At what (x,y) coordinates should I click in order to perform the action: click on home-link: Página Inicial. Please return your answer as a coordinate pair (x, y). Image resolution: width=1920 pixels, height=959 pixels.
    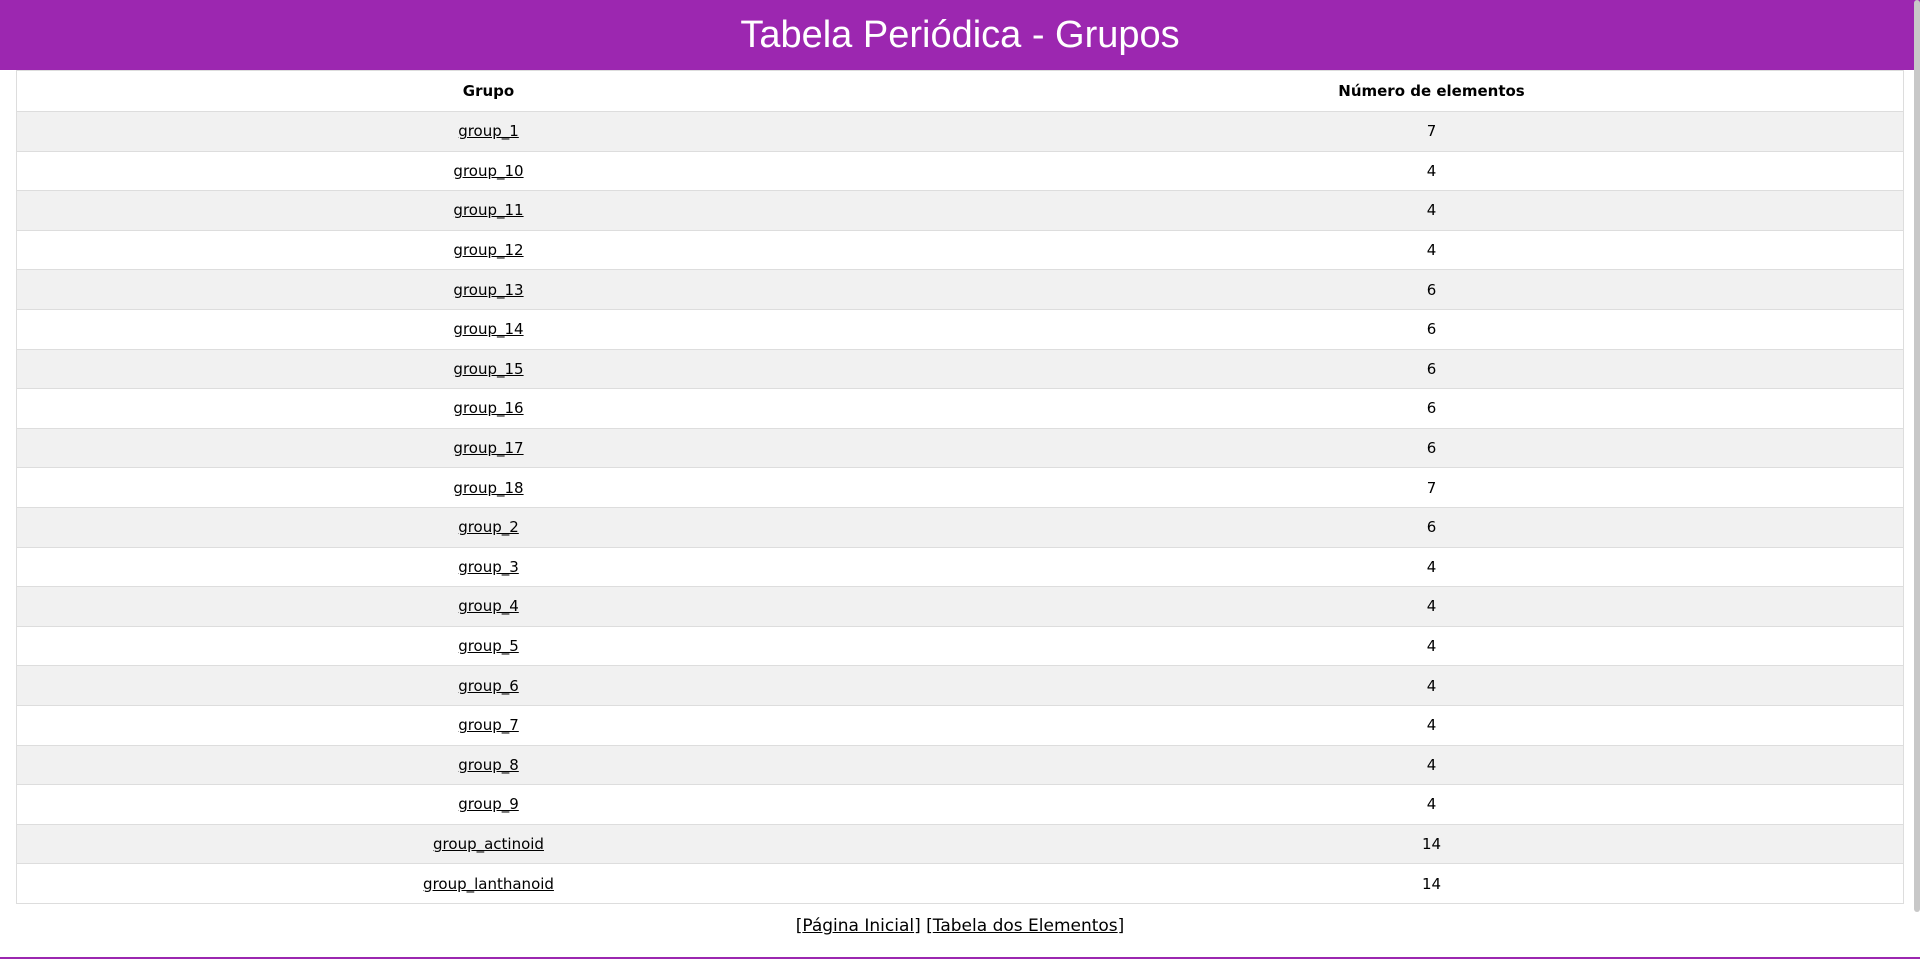
    Looking at the image, I should click on (858, 926).